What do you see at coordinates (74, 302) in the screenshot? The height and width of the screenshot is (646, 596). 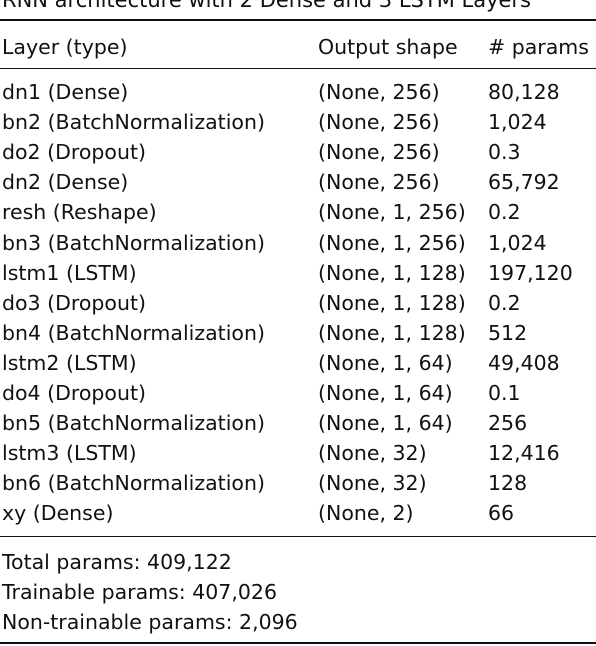 I see `cell-layer-type: do3 (Dropout)` at bounding box center [74, 302].